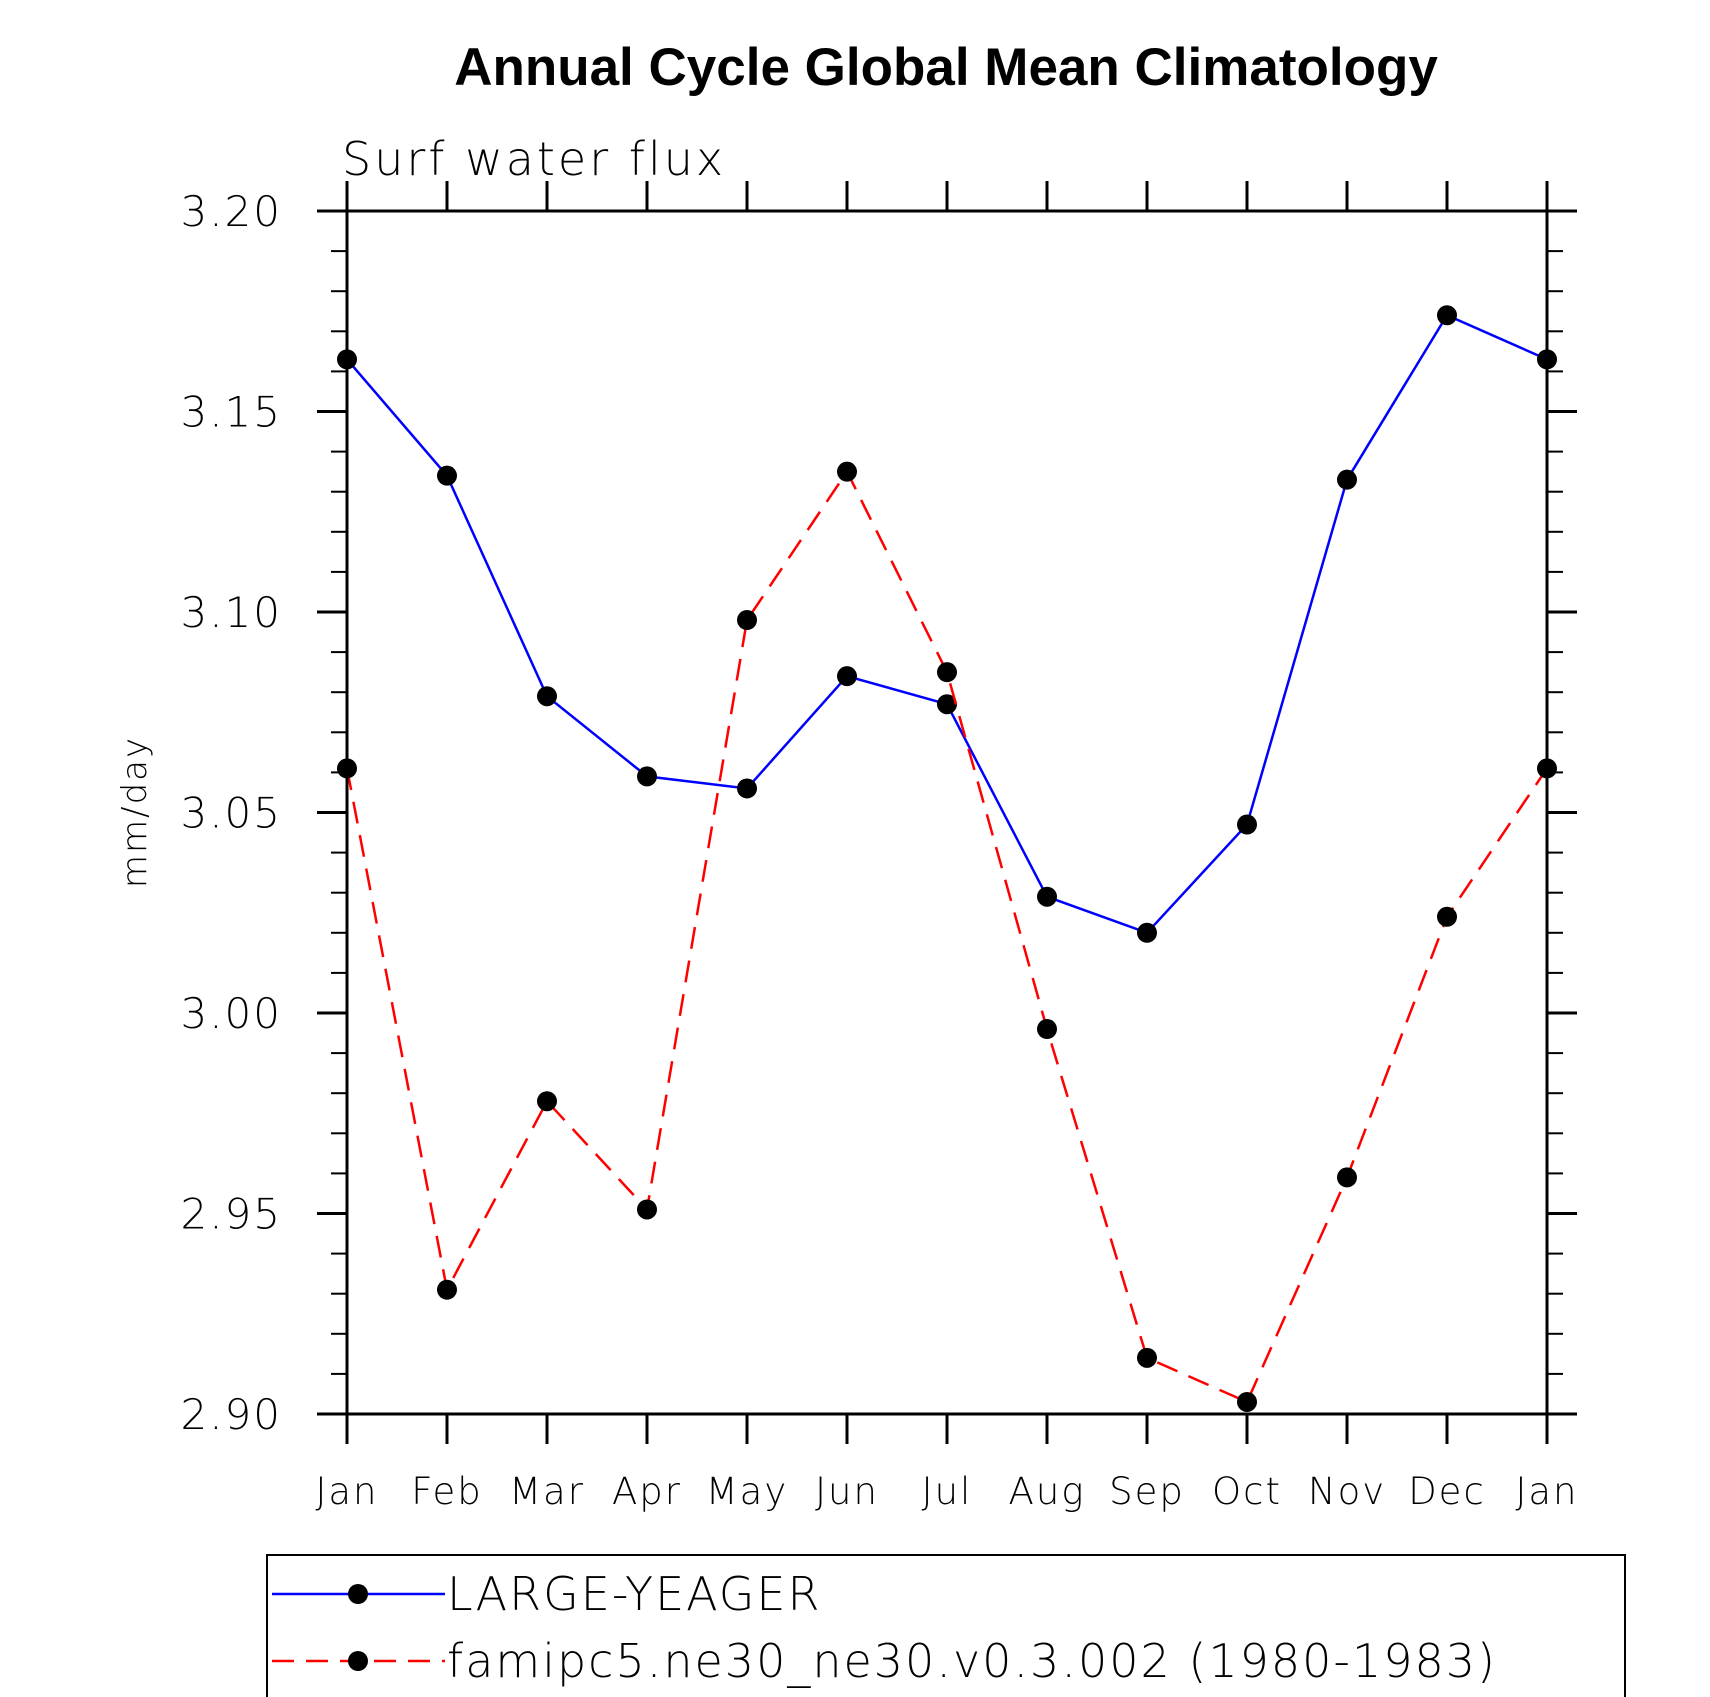 The width and height of the screenshot is (1710, 1697). Describe the element at coordinates (847, 1491) in the screenshot. I see `x-tick-label: Jun` at that location.